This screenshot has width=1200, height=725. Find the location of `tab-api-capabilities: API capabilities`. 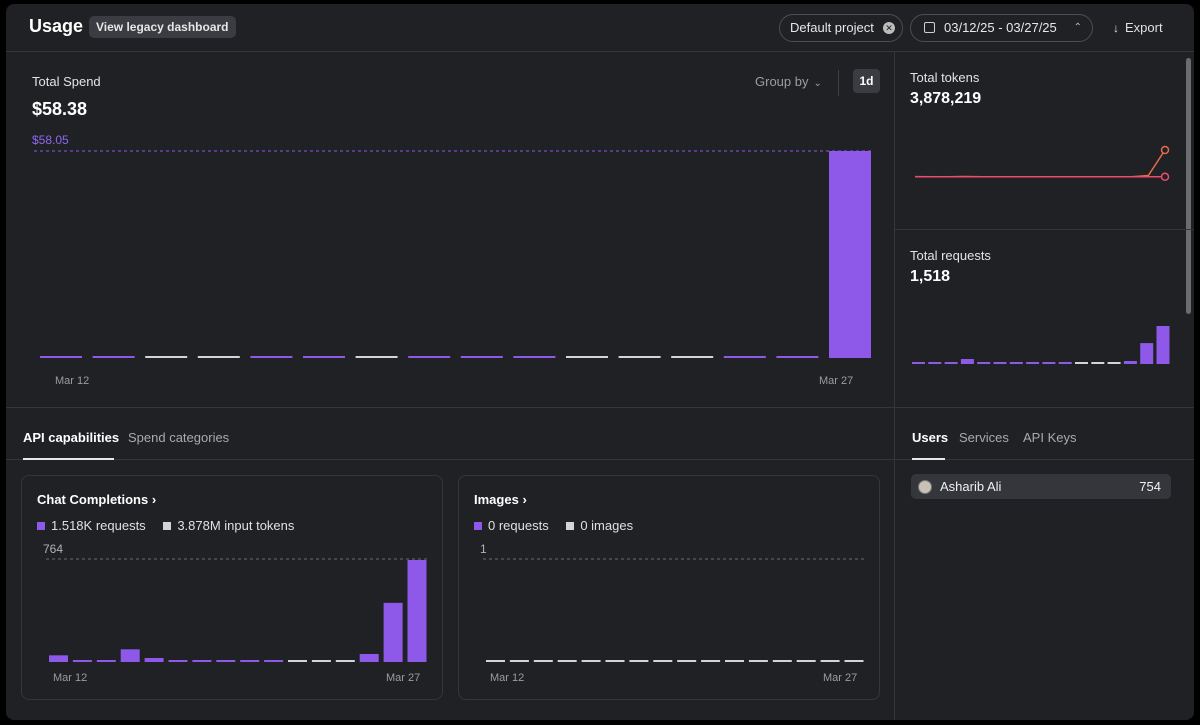

tab-api-capabilities: API capabilities is located at coordinates (71, 437).